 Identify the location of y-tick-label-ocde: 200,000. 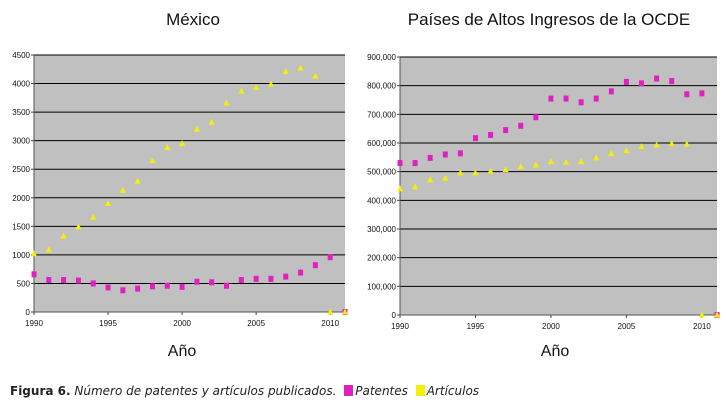
(381, 258).